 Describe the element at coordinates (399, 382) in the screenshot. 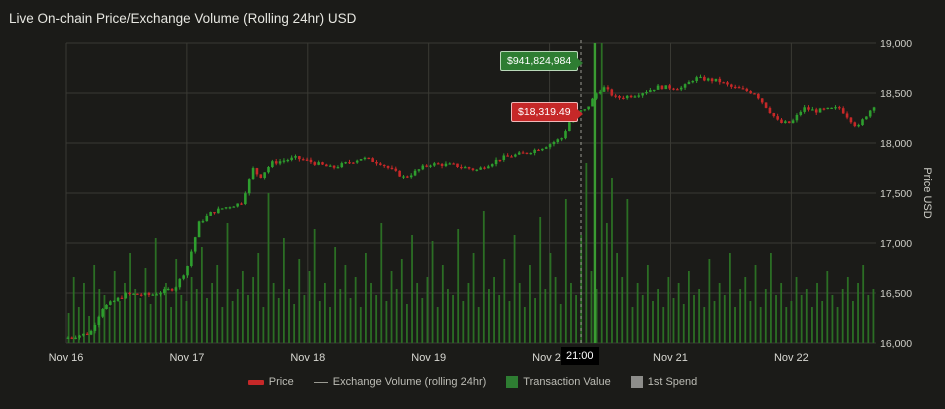

I see `legend-item-exchange-volume: Exchange Volume (rolling 24hr)` at that location.